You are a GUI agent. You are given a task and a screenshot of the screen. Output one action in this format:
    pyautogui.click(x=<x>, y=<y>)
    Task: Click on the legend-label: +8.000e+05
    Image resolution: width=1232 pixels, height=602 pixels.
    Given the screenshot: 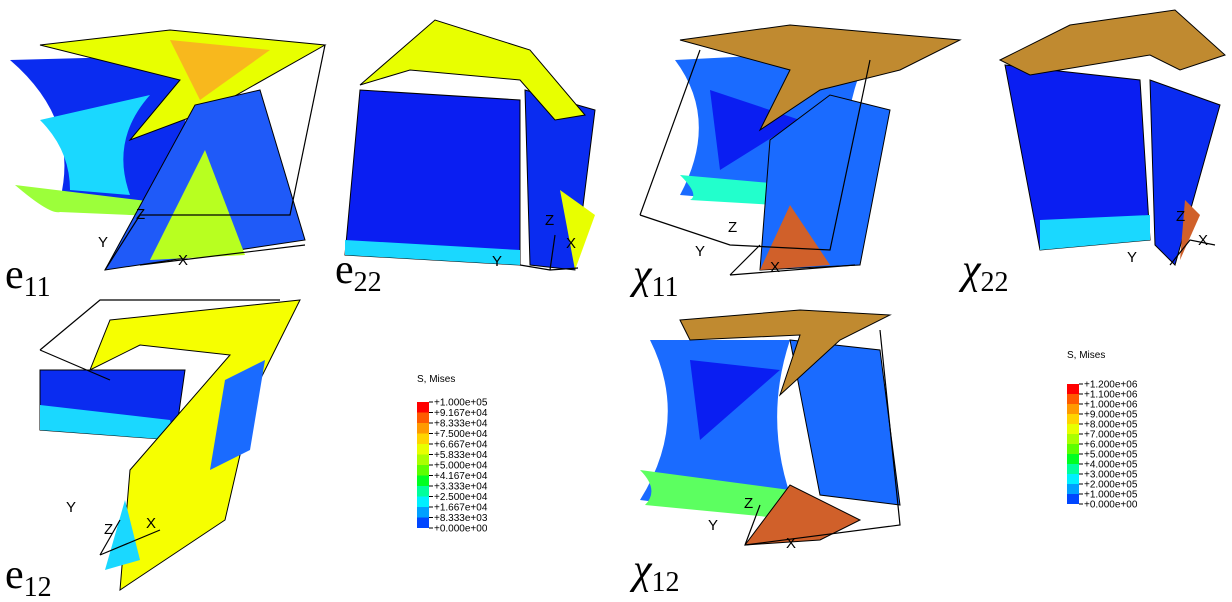 What is the action you would take?
    pyautogui.click(x=1111, y=425)
    